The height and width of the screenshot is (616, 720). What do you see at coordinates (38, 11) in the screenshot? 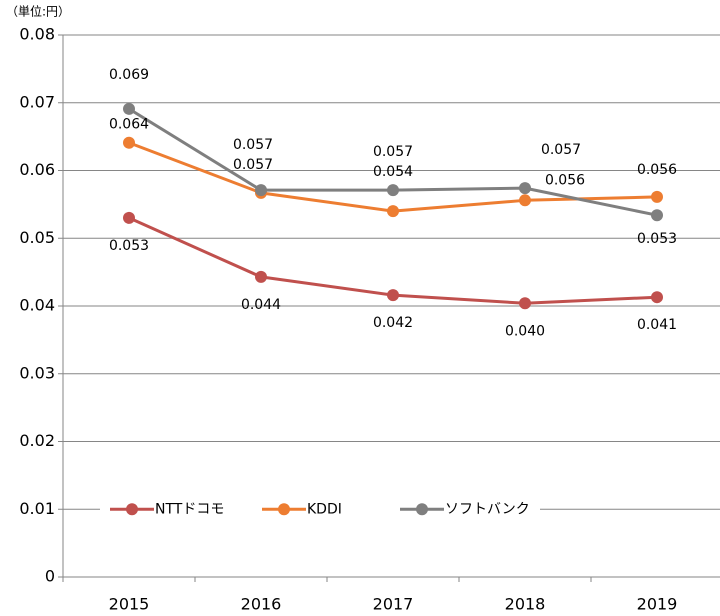
I see `unit-label: （単位:円）` at bounding box center [38, 11].